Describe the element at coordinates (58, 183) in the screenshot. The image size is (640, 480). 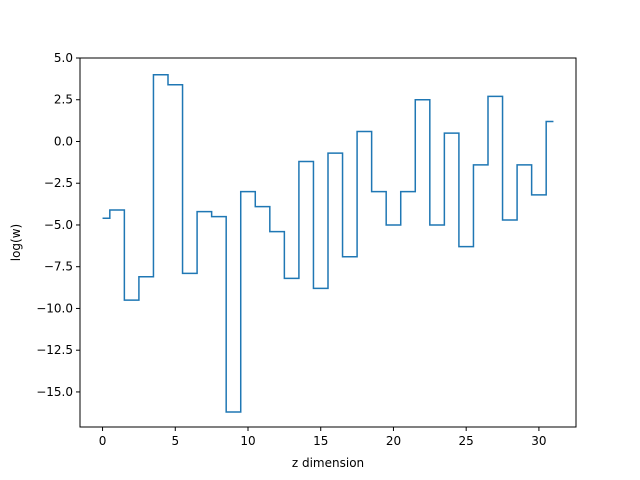
I see `y-tick-label: −2.5` at that location.